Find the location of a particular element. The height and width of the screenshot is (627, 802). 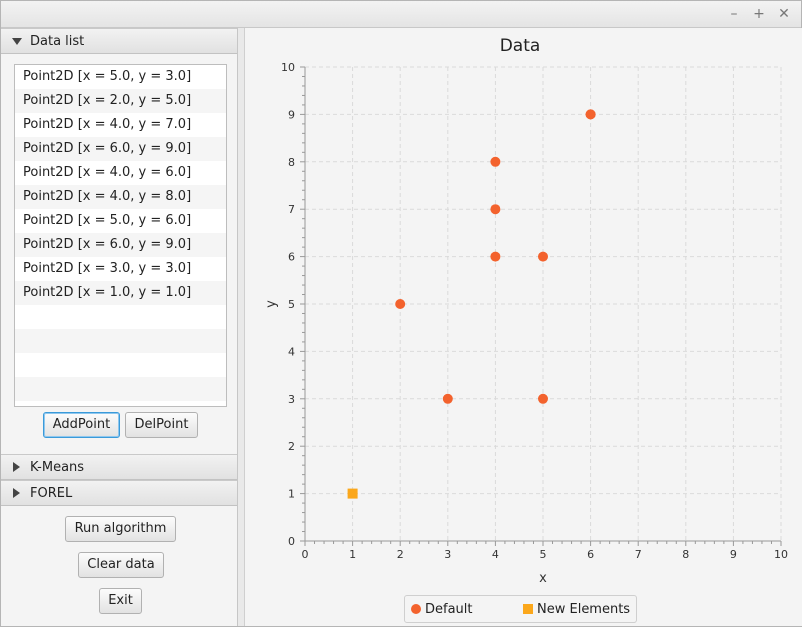

x-axis-label: x is located at coordinates (543, 578).